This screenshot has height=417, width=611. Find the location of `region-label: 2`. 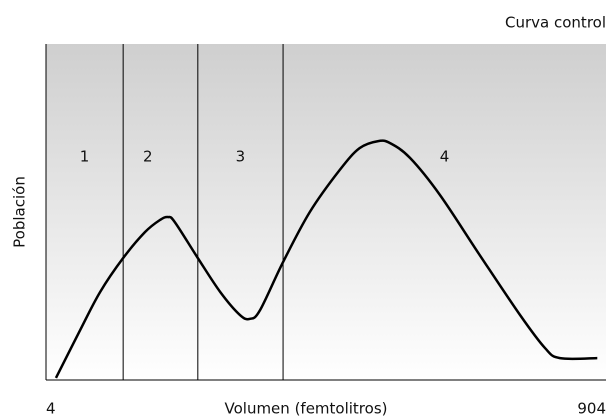

region-label: 2 is located at coordinates (148, 157).